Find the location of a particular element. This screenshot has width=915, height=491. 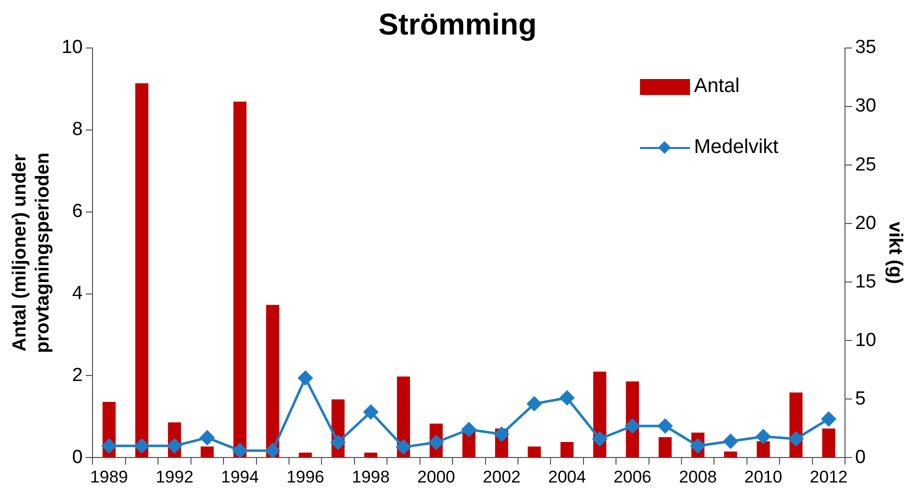

x-tick-label: 2008 is located at coordinates (697, 476).